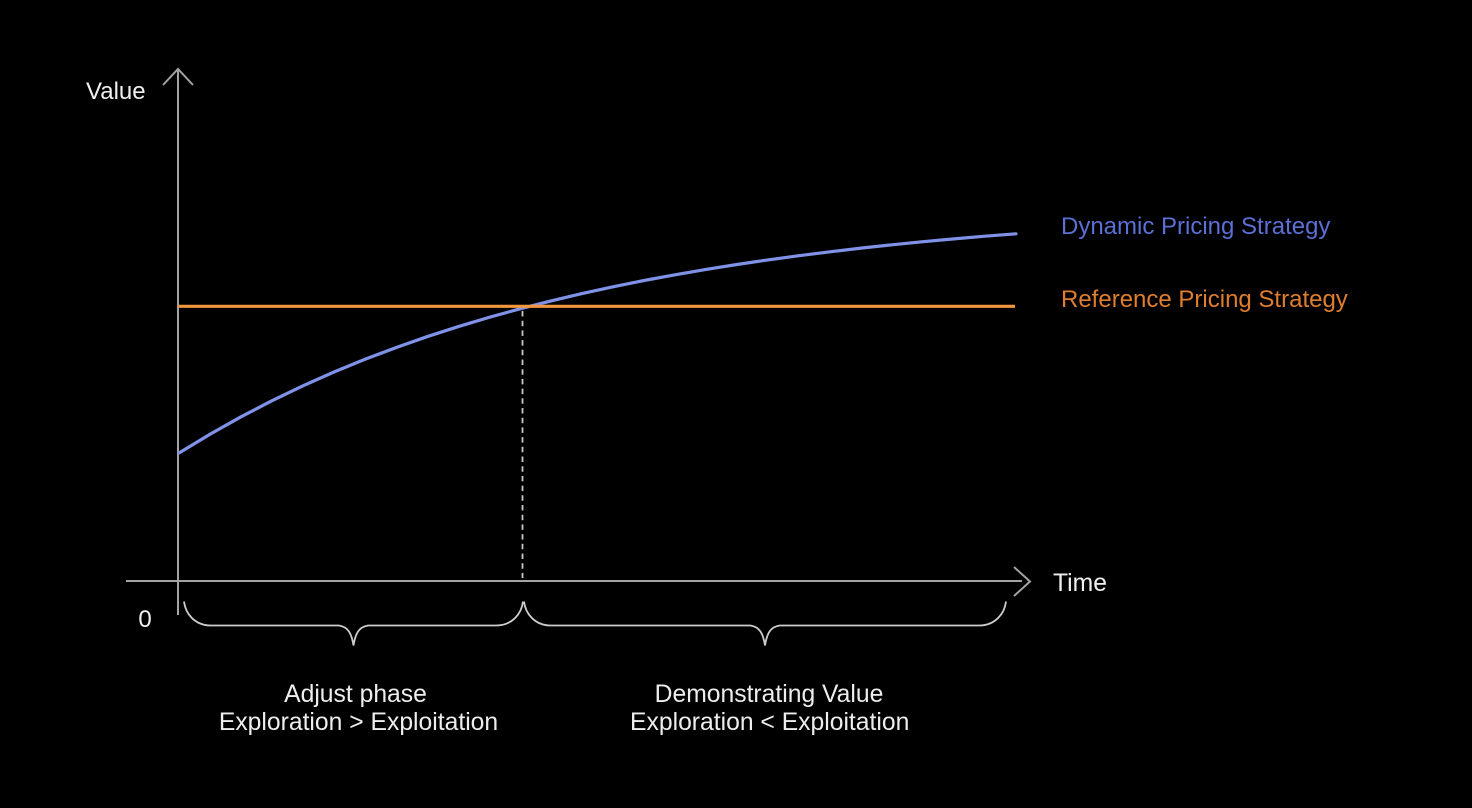 The width and height of the screenshot is (1472, 808). Describe the element at coordinates (116, 91) in the screenshot. I see `svg-text: Value` at that location.